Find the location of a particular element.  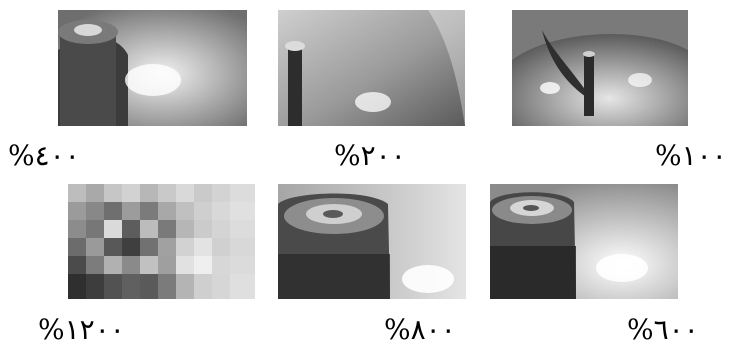

zoom-label-100: %١٠٠ is located at coordinates (691, 155).